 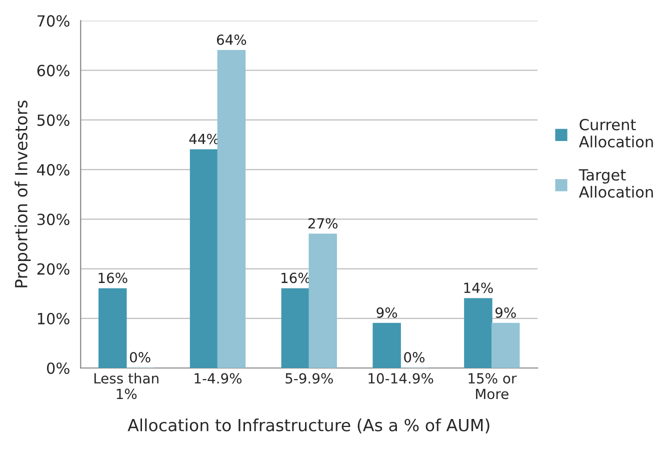 What do you see at coordinates (53, 220) in the screenshot?
I see `y-tick-label: 30%` at bounding box center [53, 220].